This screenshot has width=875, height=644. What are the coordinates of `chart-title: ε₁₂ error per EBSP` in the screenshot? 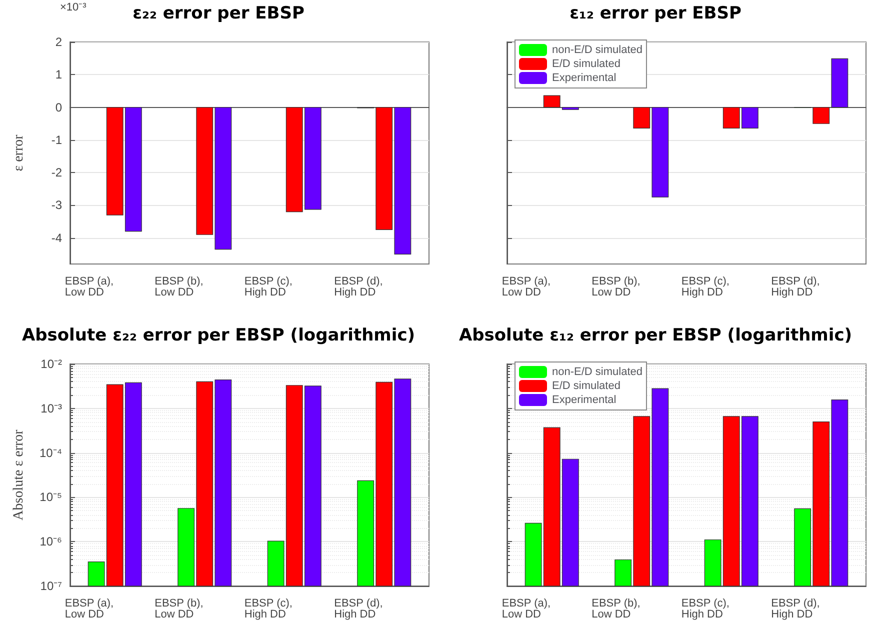 It's located at (656, 14).